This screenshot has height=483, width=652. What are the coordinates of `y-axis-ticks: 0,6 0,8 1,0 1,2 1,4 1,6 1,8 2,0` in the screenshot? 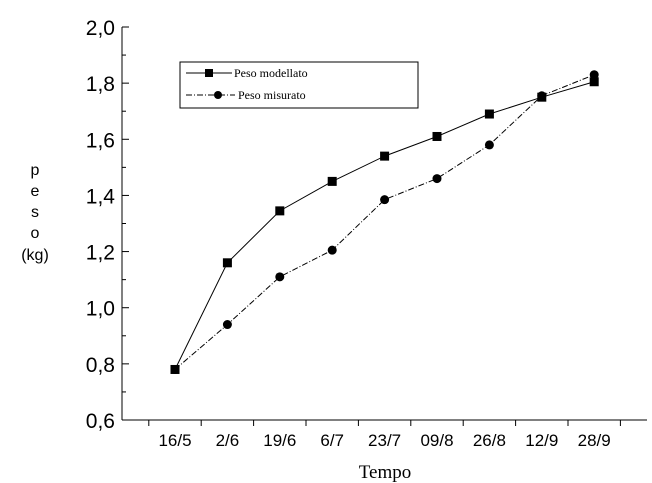 It's located at (107, 225).